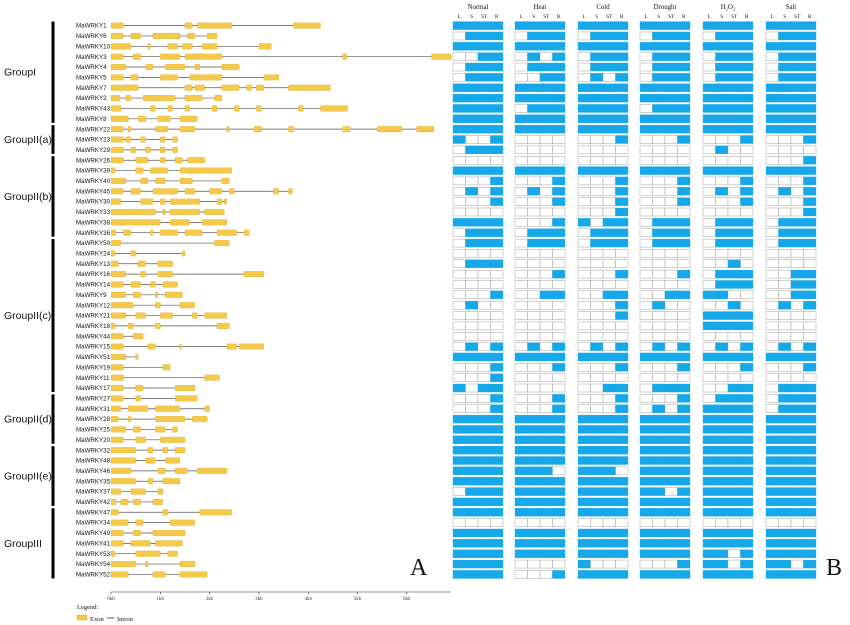 This screenshot has width=850, height=625. Describe the element at coordinates (28, 420) in the screenshot. I see `group-label: GroupII(d)` at that location.